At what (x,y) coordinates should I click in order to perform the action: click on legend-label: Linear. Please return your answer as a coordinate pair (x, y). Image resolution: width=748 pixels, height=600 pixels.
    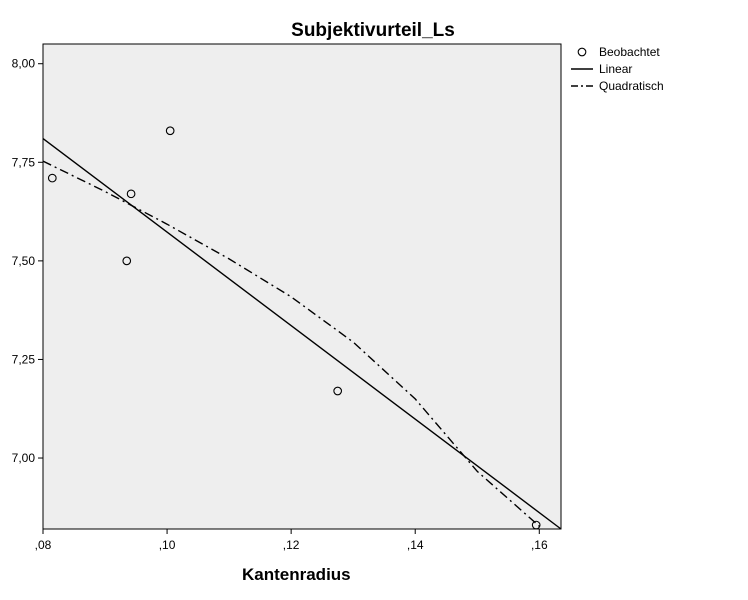
    Looking at the image, I should click on (615, 69).